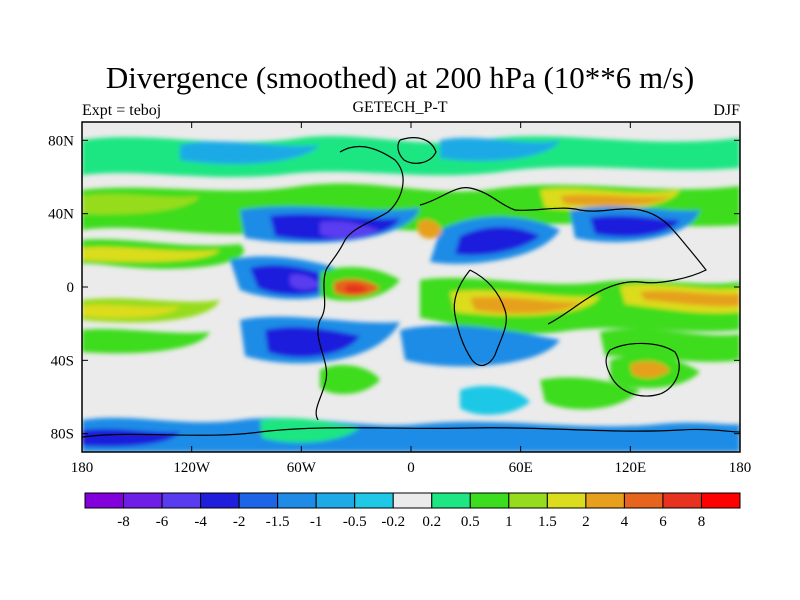  What do you see at coordinates (431, 522) in the screenshot?
I see `colorbar-label: 0.2` at bounding box center [431, 522].